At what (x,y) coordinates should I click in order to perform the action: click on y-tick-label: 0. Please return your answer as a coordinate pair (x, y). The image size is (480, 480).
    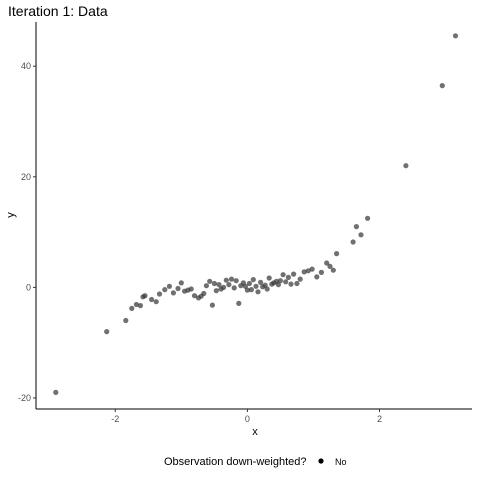
    Looking at the image, I should click on (28, 287).